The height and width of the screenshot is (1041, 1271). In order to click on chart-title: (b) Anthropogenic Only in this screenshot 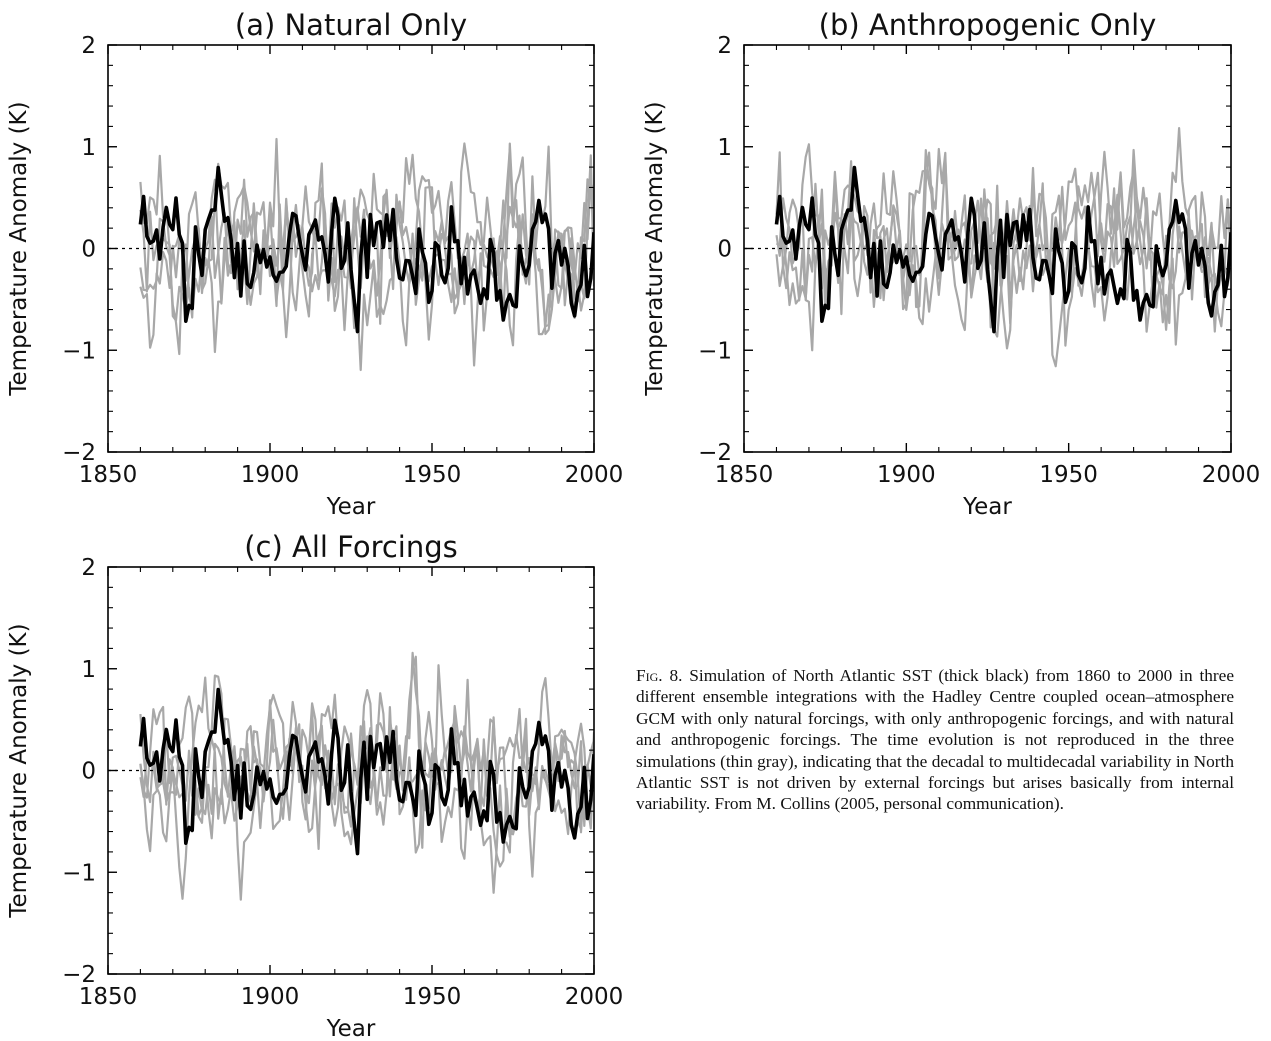, I will do `click(988, 25)`.